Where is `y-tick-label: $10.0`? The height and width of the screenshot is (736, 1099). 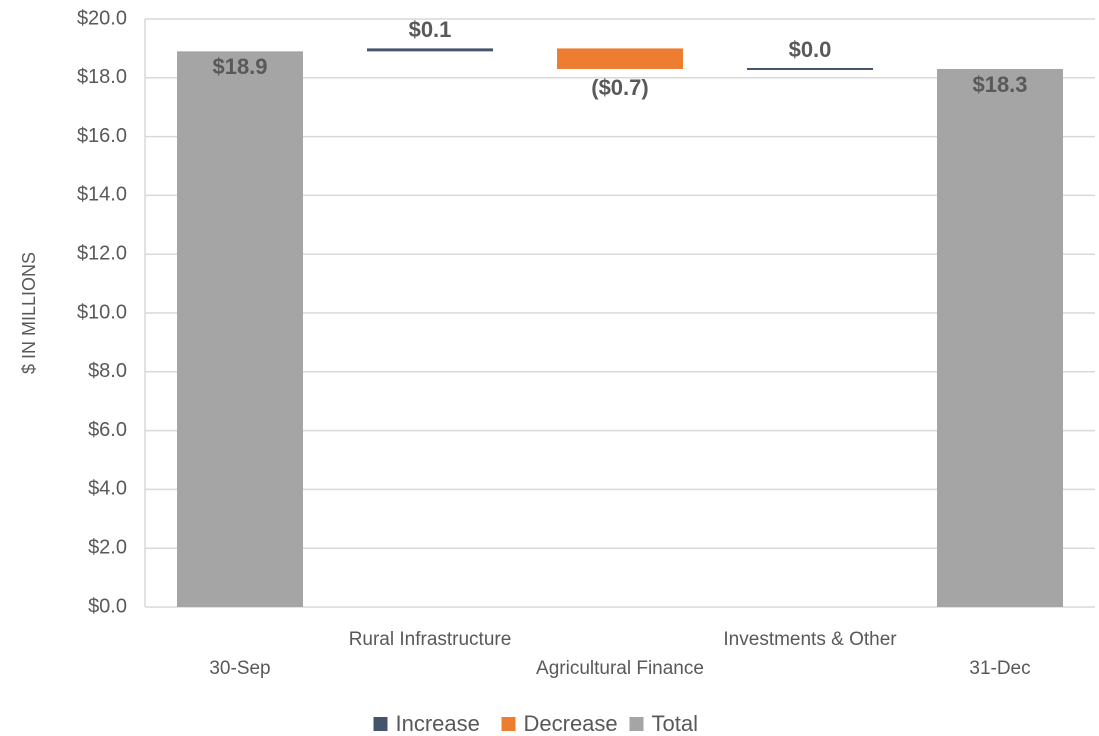 y-tick-label: $10.0 is located at coordinates (102, 312).